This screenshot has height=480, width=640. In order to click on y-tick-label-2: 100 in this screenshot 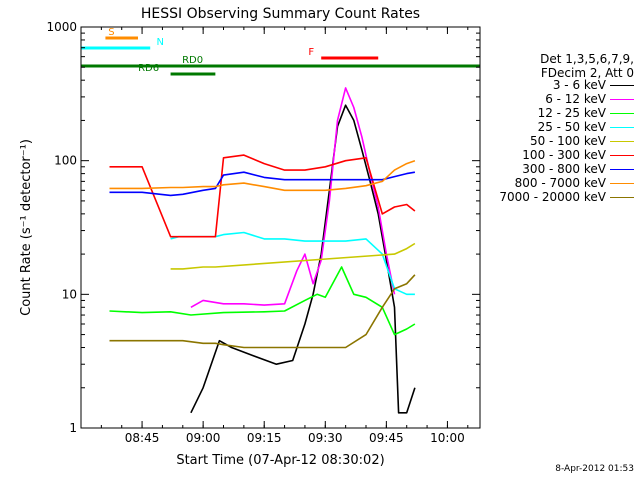, I will do `click(65, 161)`.